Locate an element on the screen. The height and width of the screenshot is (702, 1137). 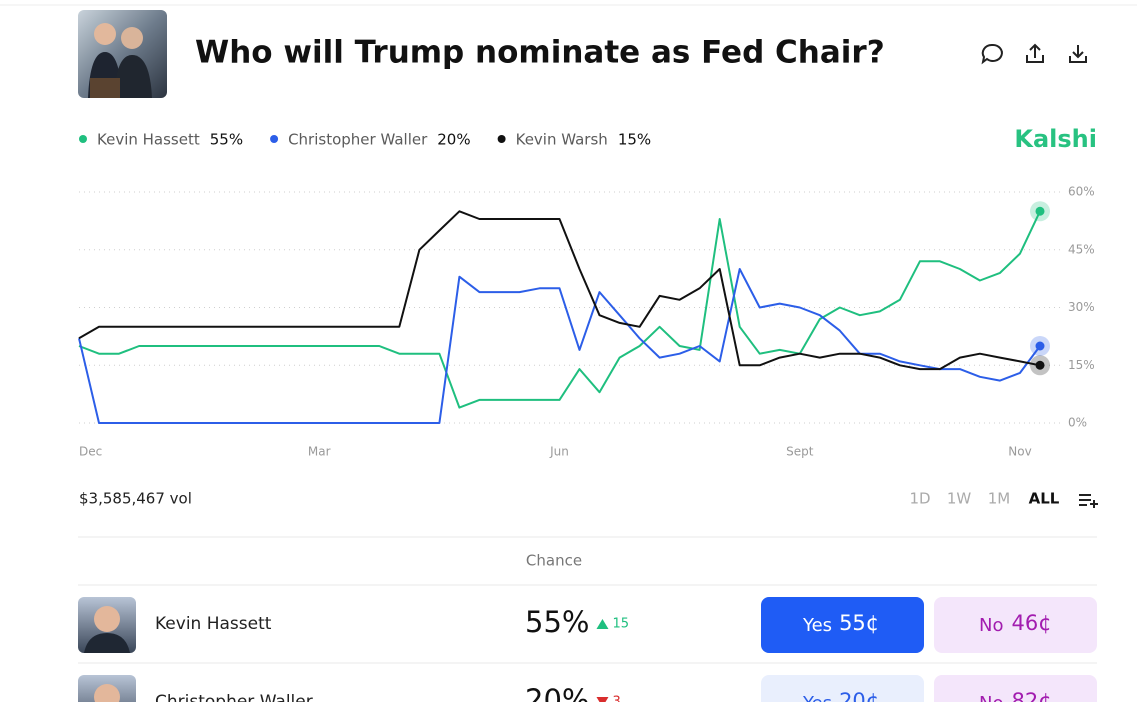
legend-name: Kevin Warsh is located at coordinates (562, 140).